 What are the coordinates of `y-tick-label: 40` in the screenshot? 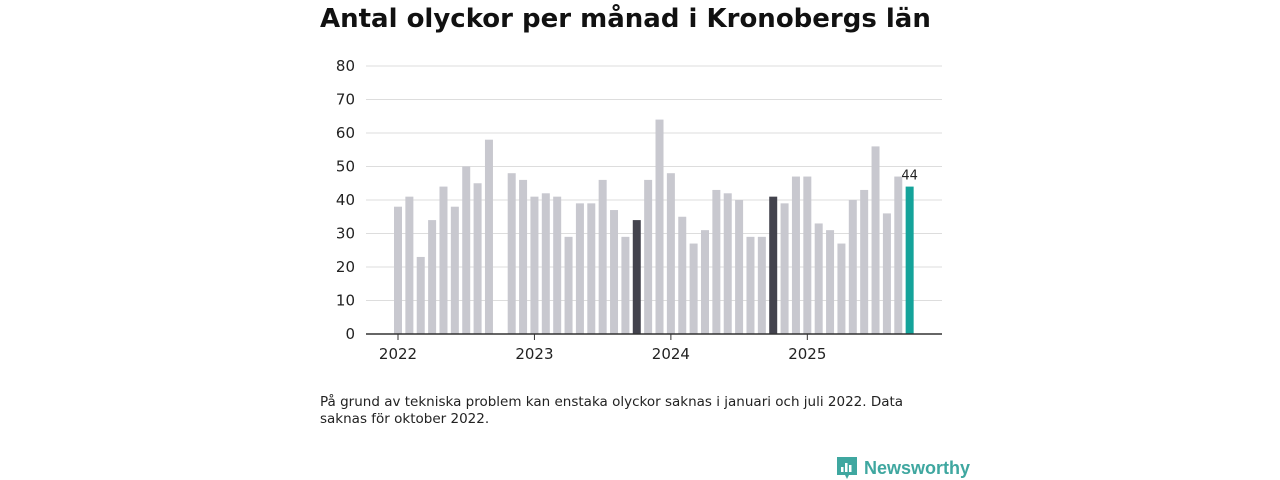 It's located at (345, 200).